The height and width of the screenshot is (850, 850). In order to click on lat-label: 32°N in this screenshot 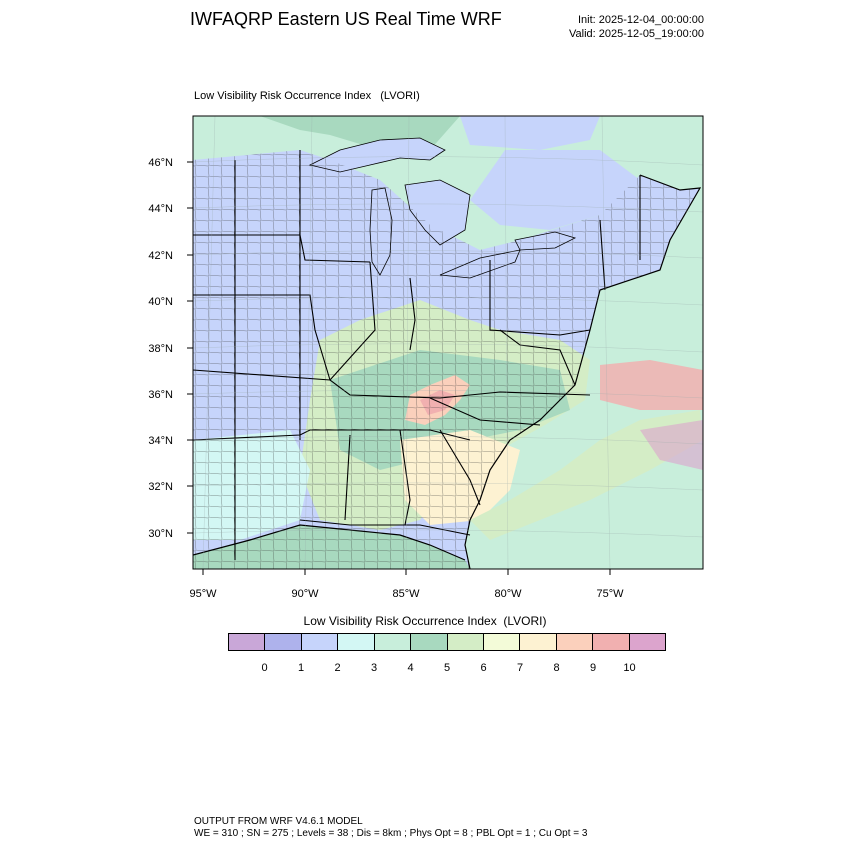, I will do `click(160, 487)`.